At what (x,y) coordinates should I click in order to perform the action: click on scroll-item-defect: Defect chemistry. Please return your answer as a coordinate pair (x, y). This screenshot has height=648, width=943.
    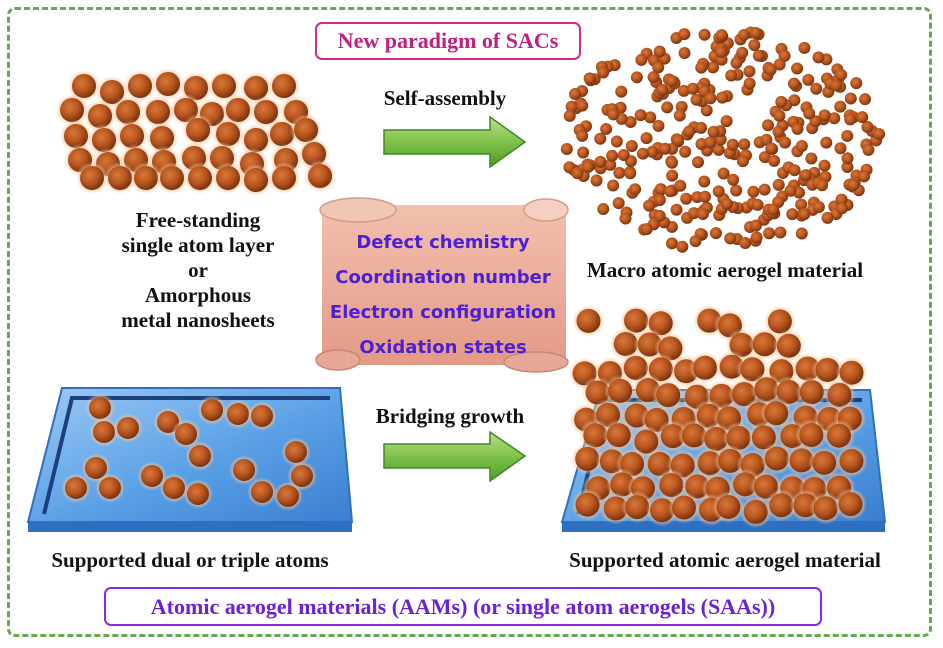
    Looking at the image, I should click on (443, 242).